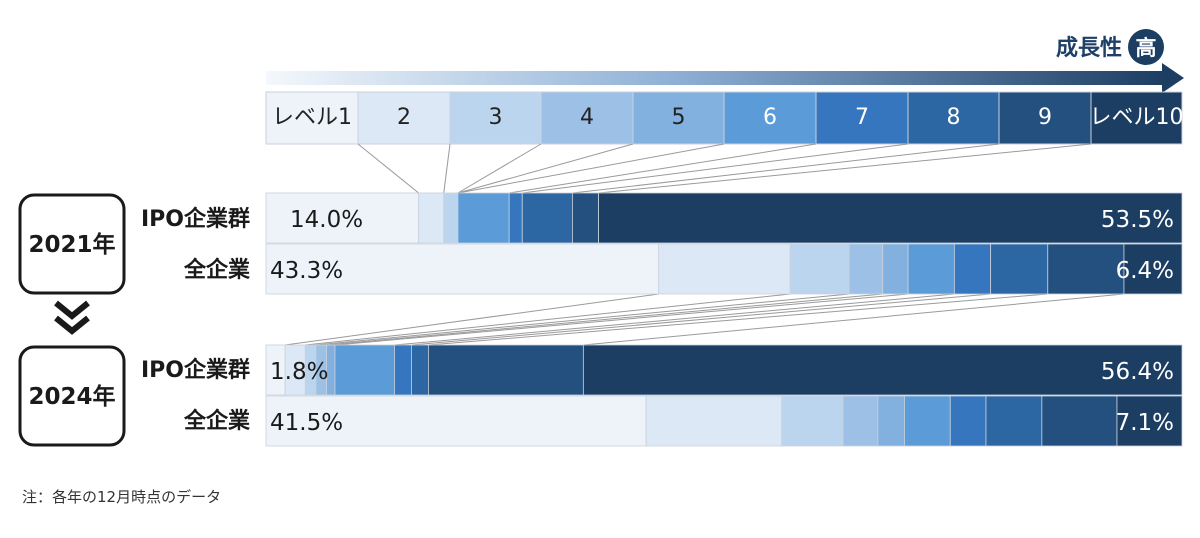 The image size is (1200, 538). I want to click on value-label-2024-all-level-1: 41.5%, so click(306, 423).